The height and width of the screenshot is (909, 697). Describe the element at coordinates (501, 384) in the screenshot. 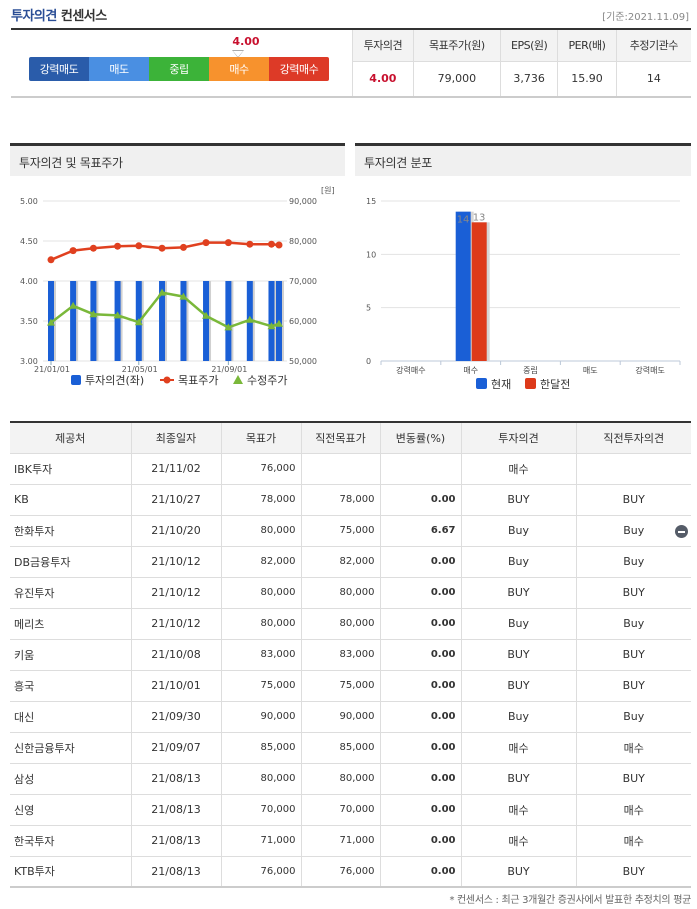

I see `legend-label: 현재` at that location.